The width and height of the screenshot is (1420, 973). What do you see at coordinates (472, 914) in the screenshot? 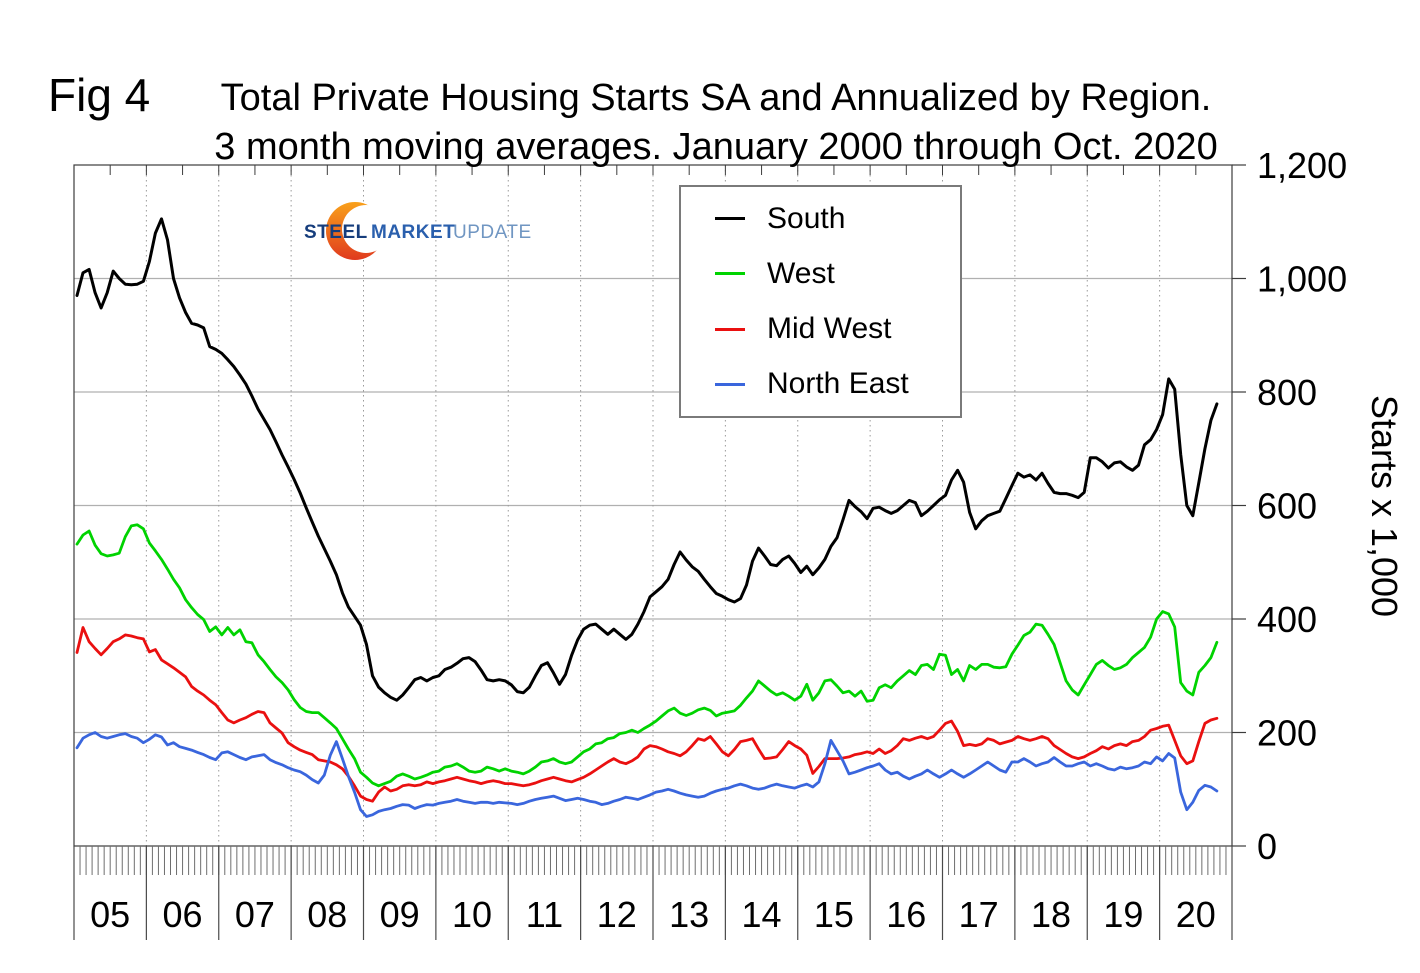
I see `x-year-label: 10` at bounding box center [472, 914].